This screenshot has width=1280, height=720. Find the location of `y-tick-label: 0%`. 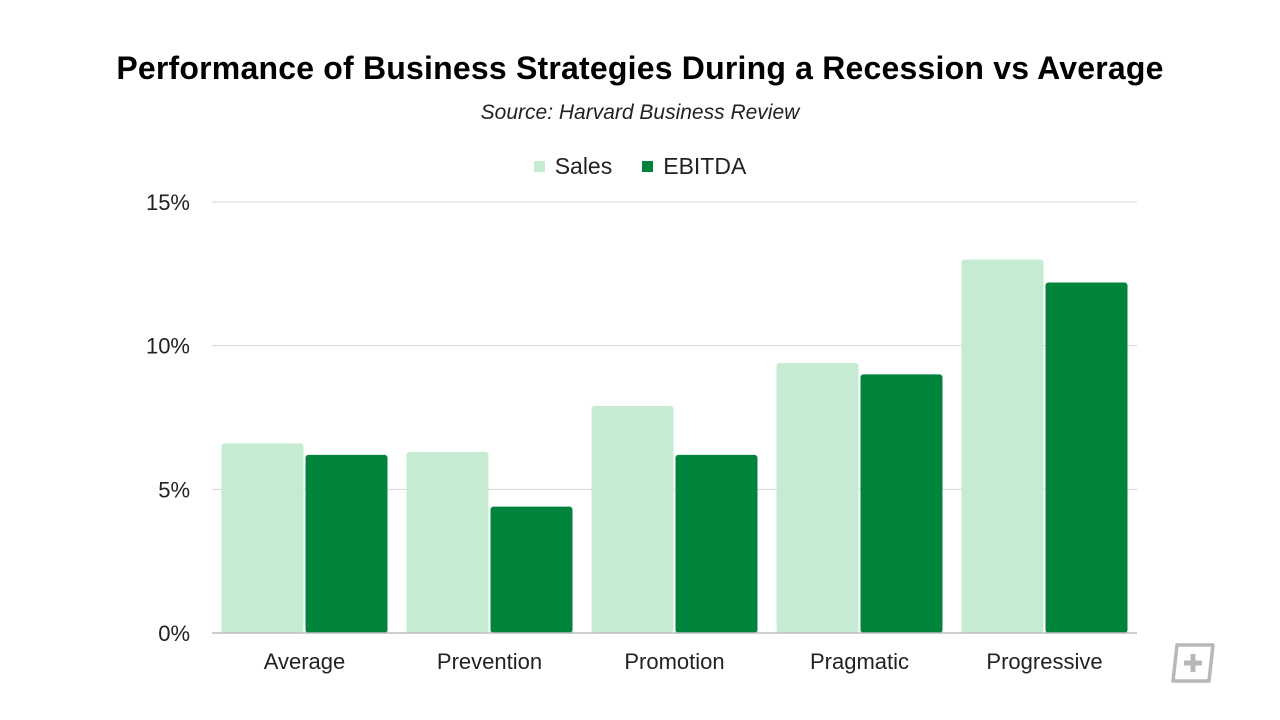

y-tick-label: 0% is located at coordinates (174, 633).